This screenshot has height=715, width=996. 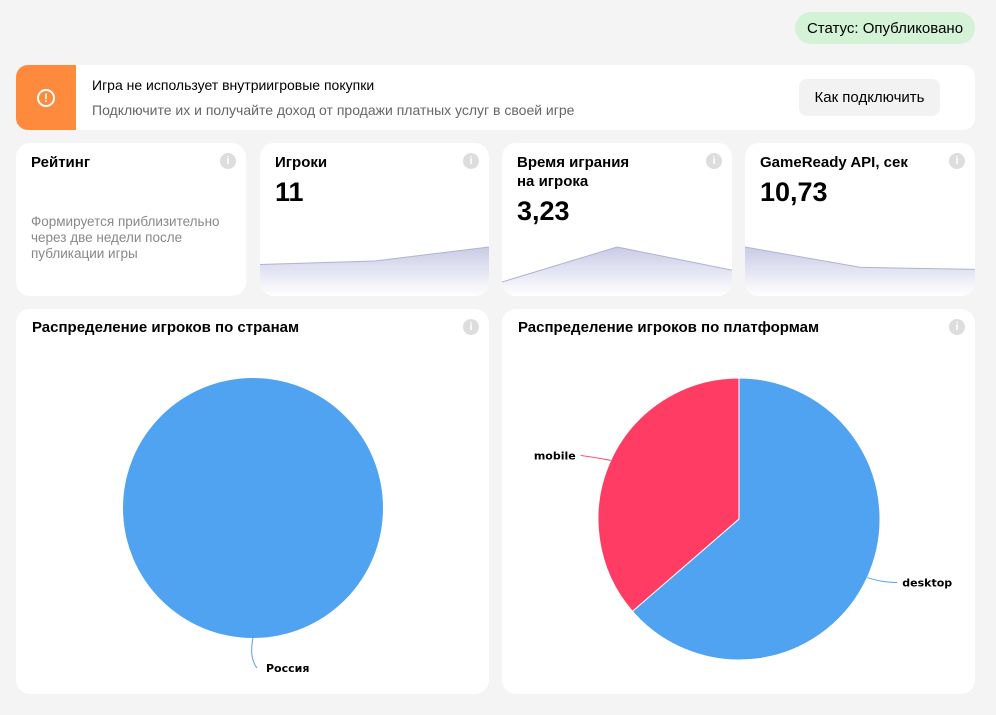 What do you see at coordinates (289, 192) in the screenshot?
I see `metric-value: 11` at bounding box center [289, 192].